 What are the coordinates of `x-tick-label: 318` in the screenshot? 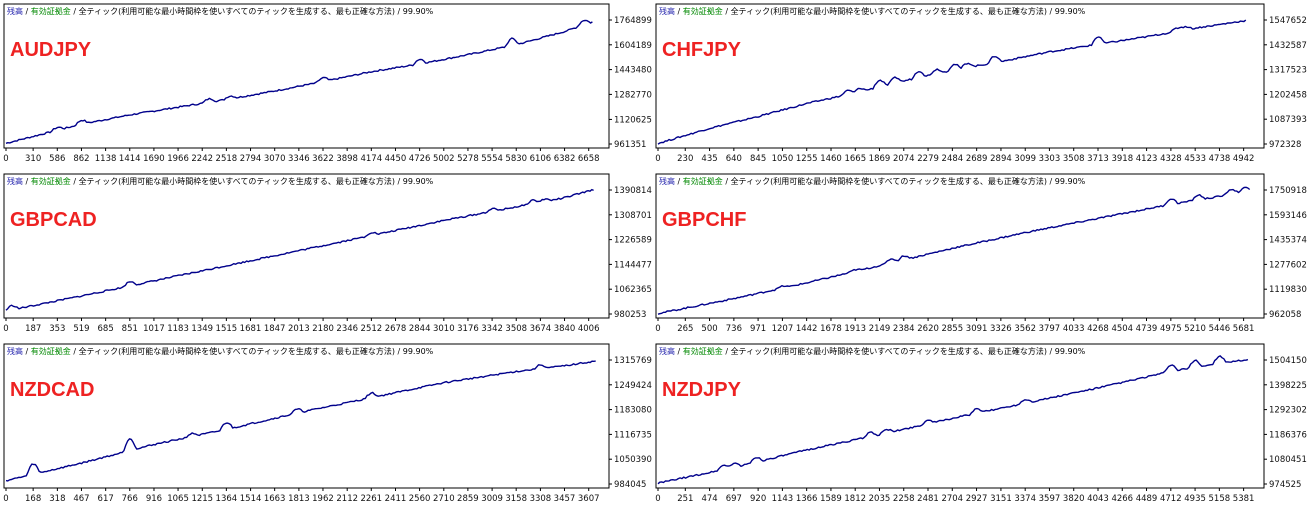 It's located at (57, 499).